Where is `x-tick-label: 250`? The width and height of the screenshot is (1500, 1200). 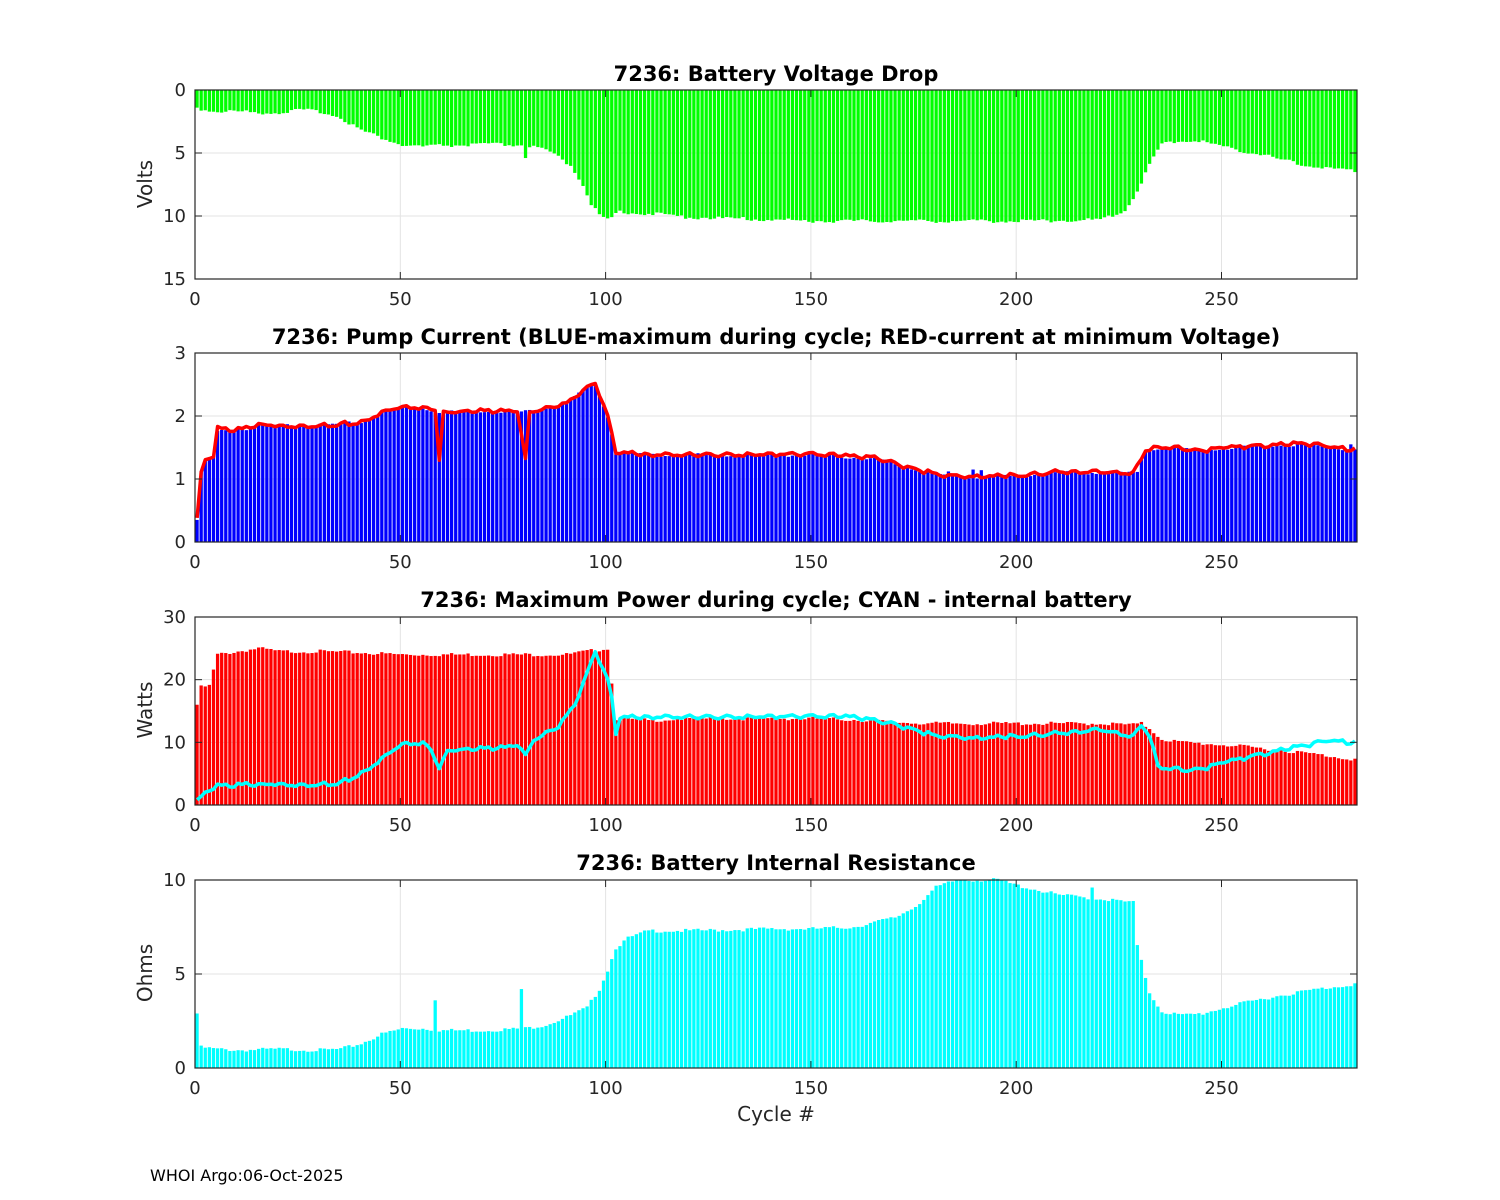
x-tick-label: 250 is located at coordinates (1221, 1088).